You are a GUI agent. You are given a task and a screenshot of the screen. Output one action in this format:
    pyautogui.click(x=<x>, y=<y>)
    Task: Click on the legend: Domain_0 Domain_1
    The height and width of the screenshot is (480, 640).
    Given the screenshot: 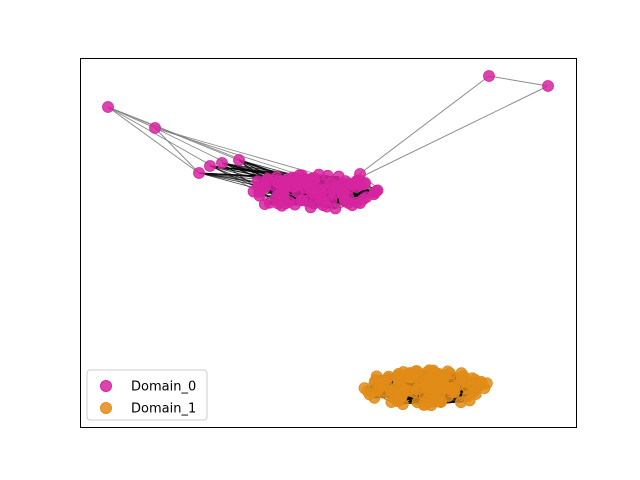 What is the action you would take?
    pyautogui.click(x=147, y=395)
    